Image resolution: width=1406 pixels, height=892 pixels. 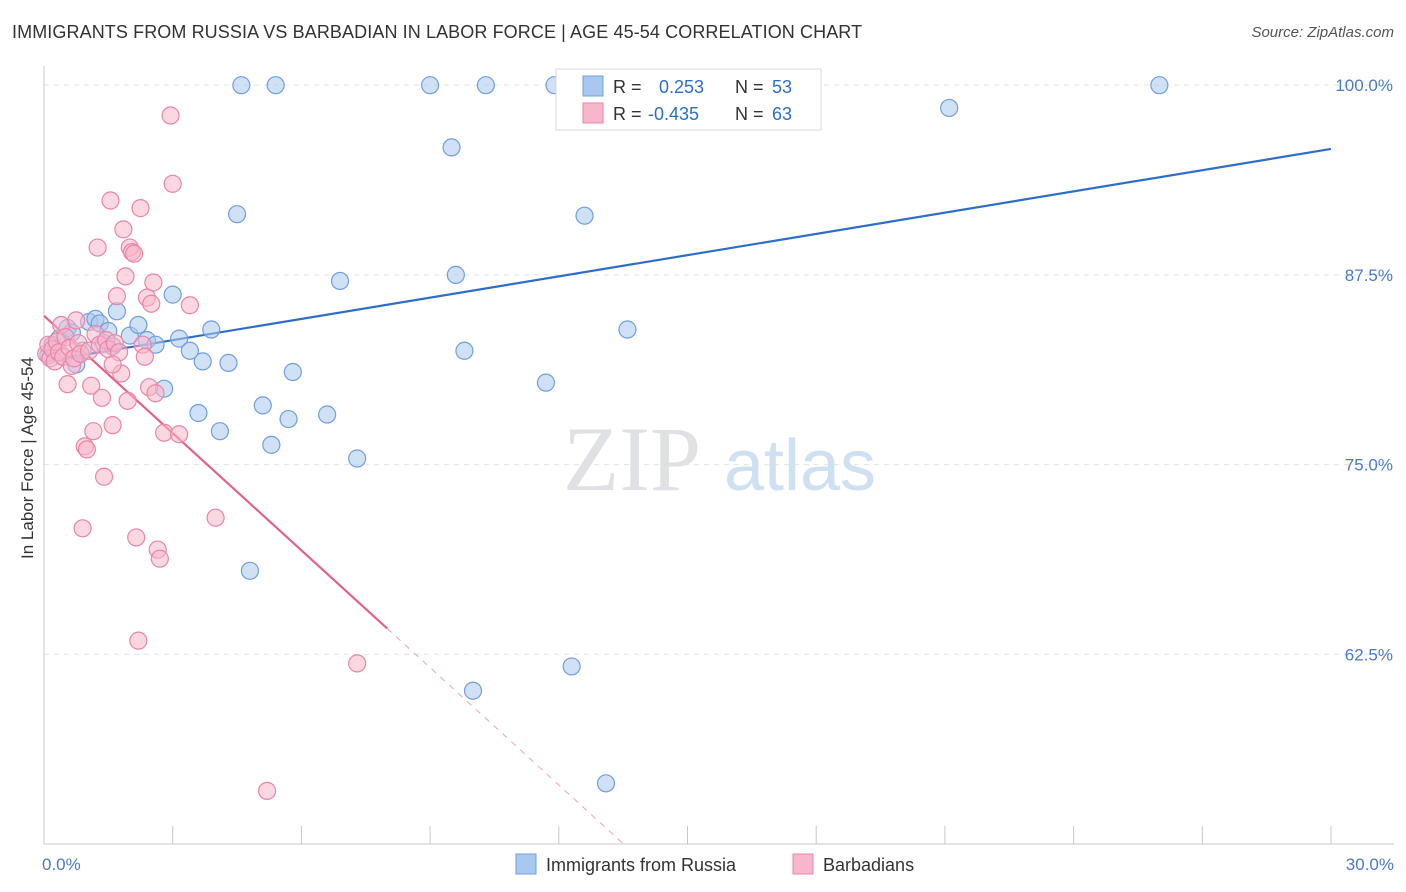 What do you see at coordinates (526, 864) in the screenshot?
I see `bottom-legend-swatch-russia` at bounding box center [526, 864].